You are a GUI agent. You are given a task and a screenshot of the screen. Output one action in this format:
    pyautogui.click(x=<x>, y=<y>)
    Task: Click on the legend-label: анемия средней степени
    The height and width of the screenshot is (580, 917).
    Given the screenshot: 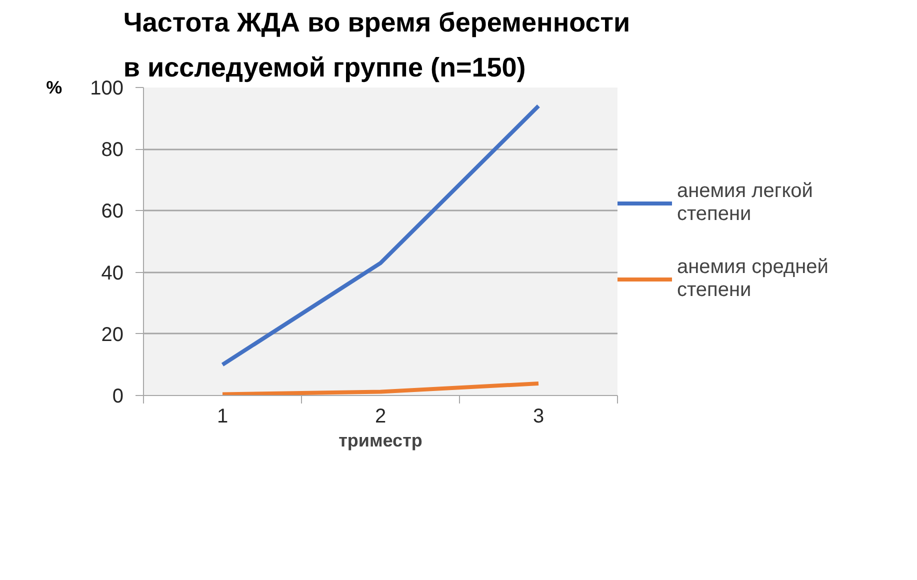 What is the action you would take?
    pyautogui.click(x=752, y=279)
    